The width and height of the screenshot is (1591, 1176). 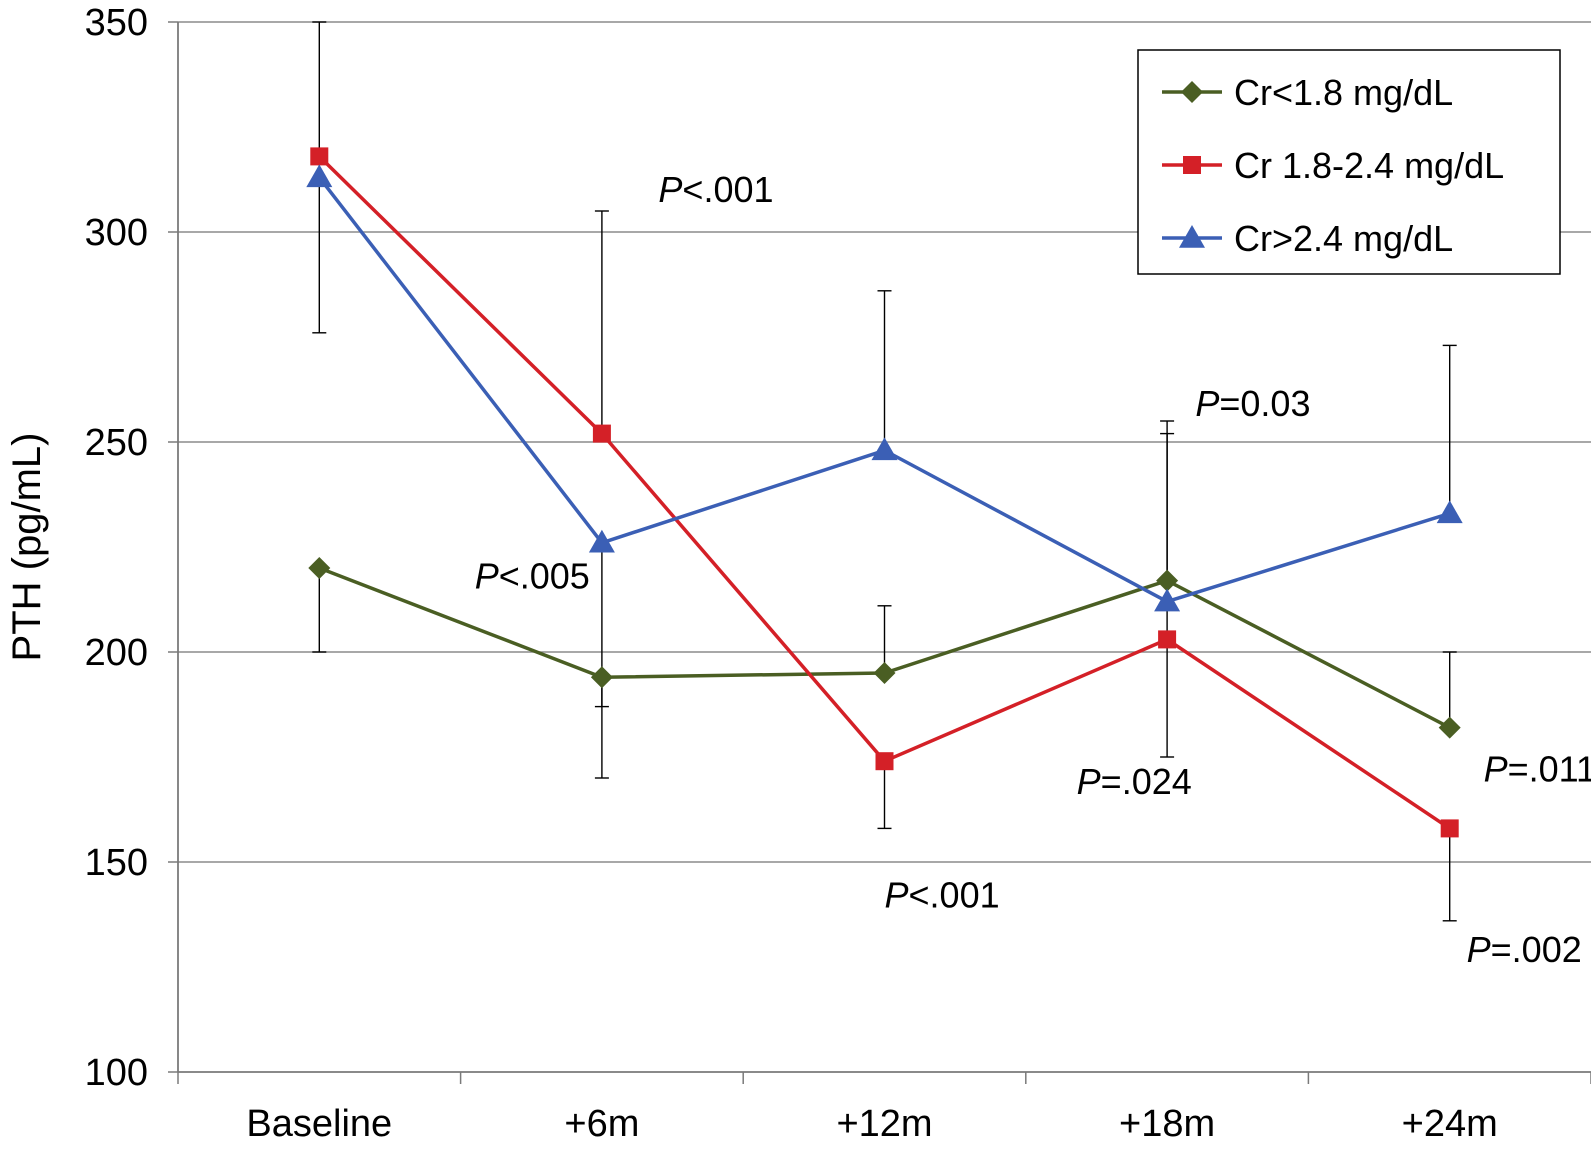 I want to click on y-tick-label: 200, so click(x=116, y=653).